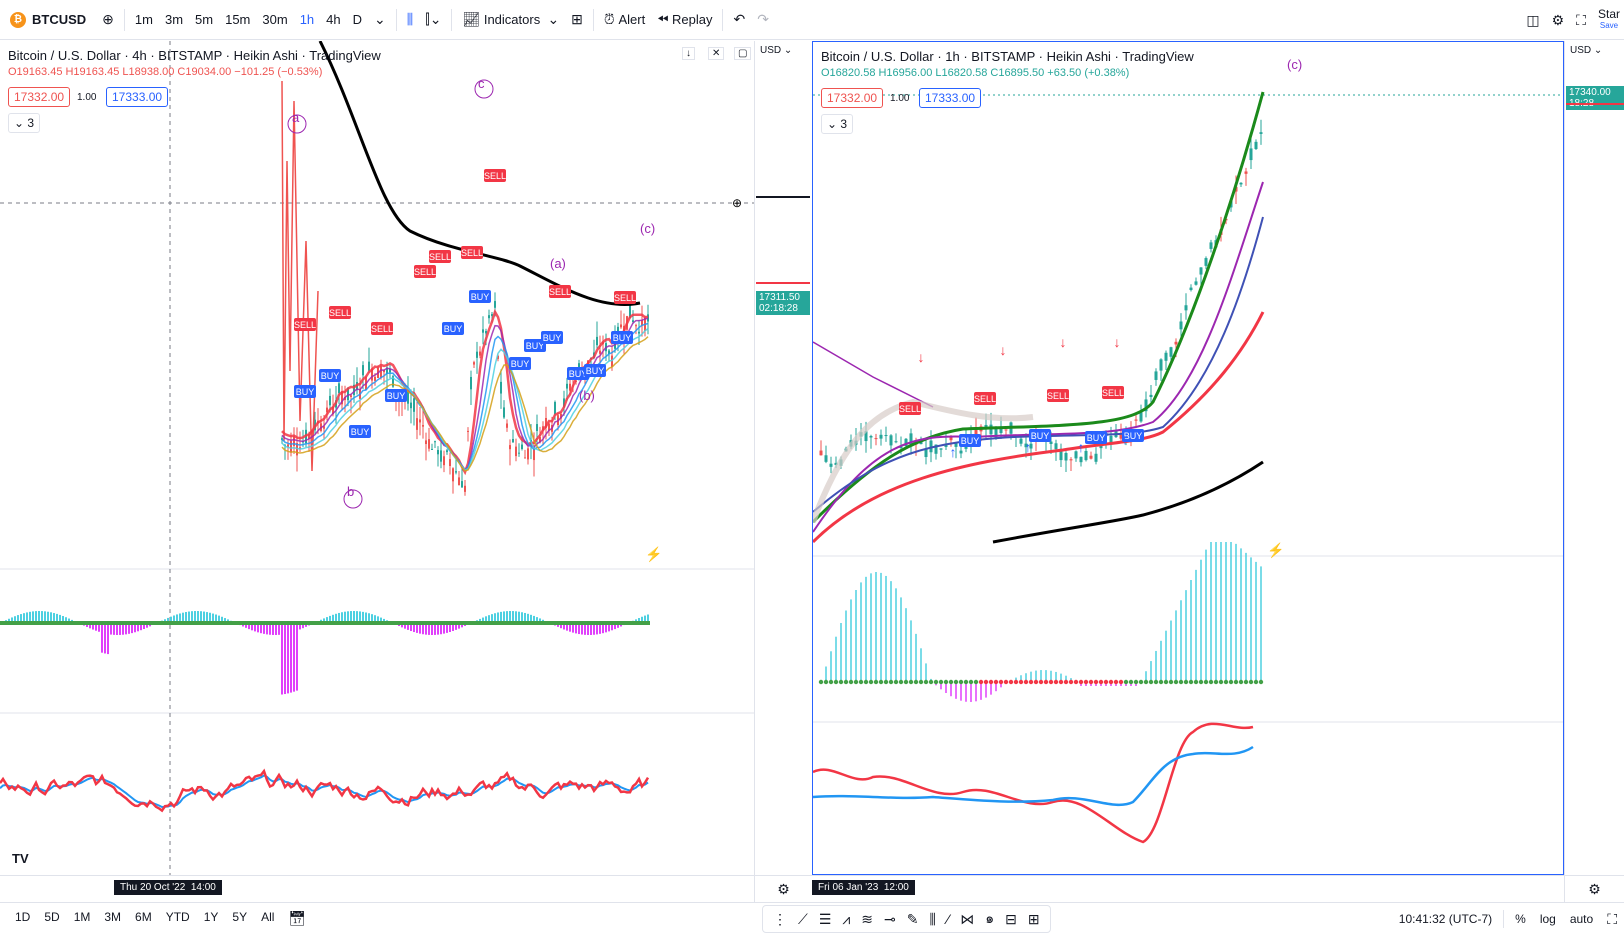 Image resolution: width=1624 pixels, height=935 pixels. I want to click on left-spread: 1.00, so click(87, 97).